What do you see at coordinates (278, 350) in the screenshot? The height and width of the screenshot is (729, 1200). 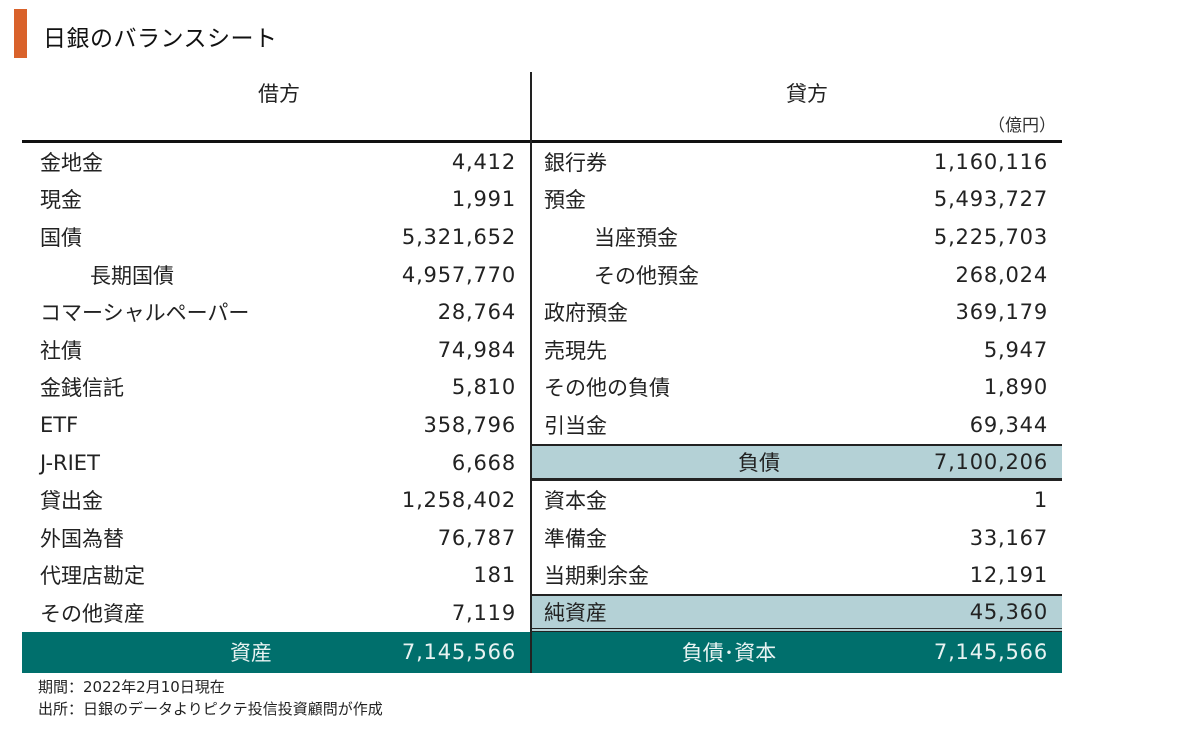 I see `table-row: 社債 74,984` at bounding box center [278, 350].